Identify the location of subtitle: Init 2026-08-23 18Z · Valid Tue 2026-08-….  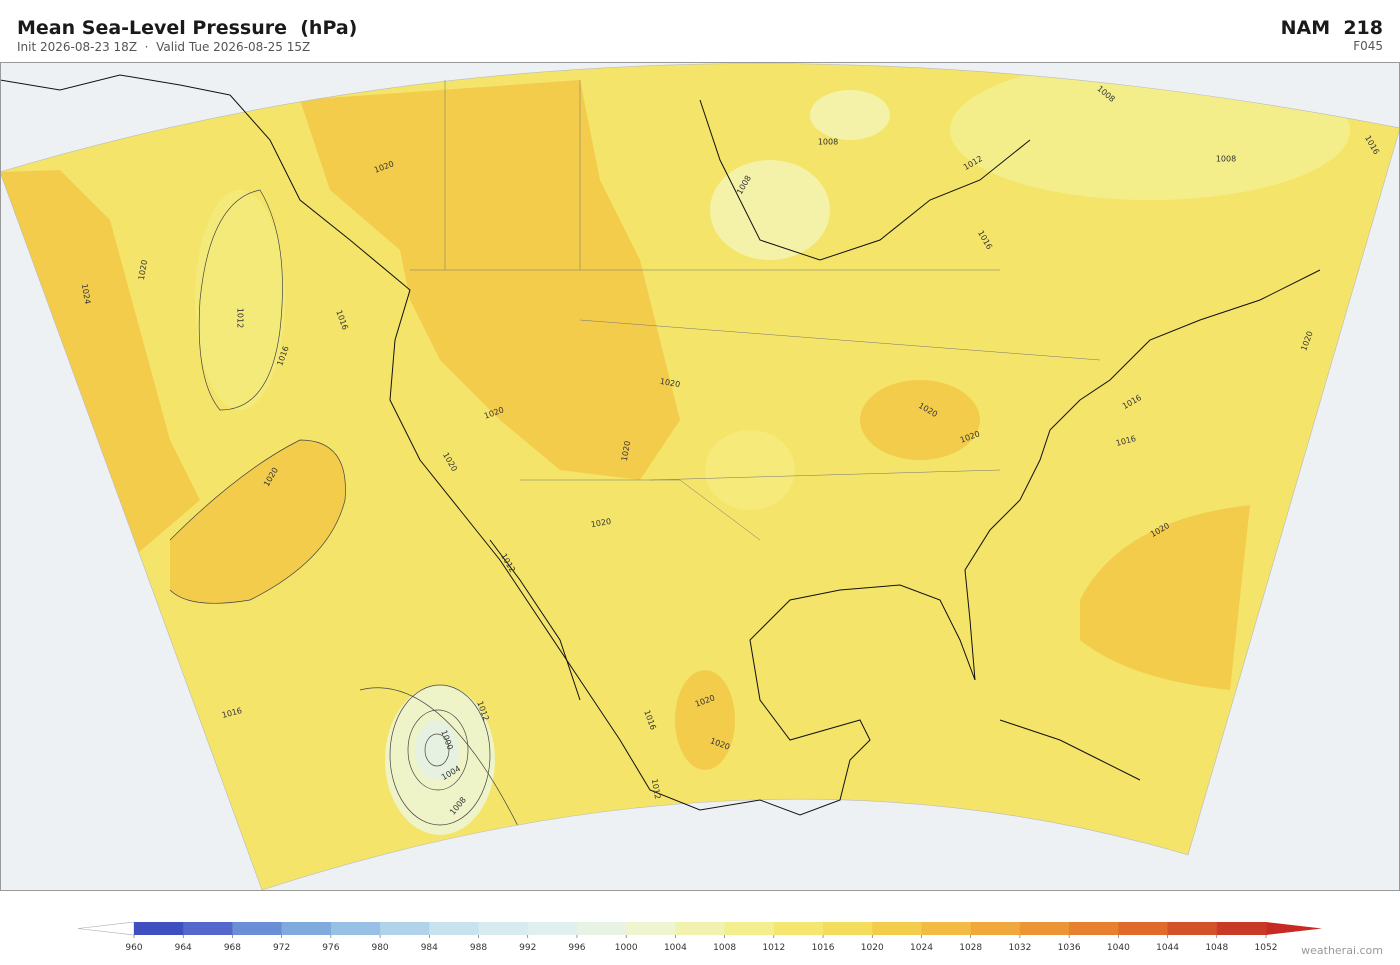
(163, 47).